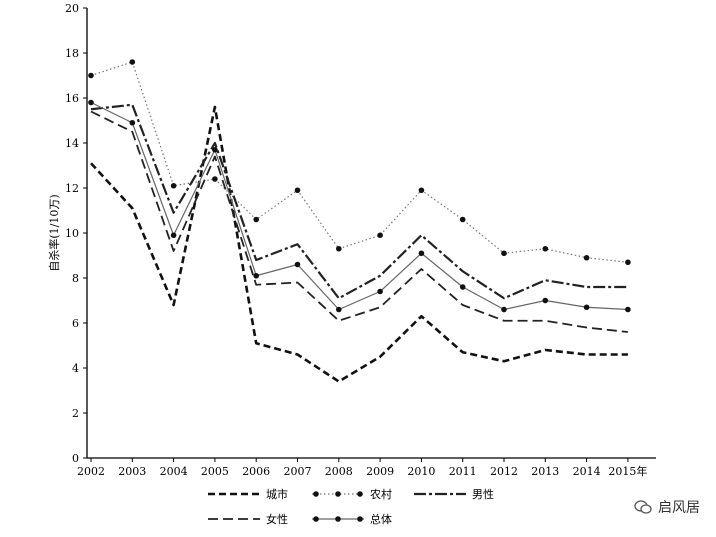  I want to click on x-tick-label: 2012, so click(504, 471).